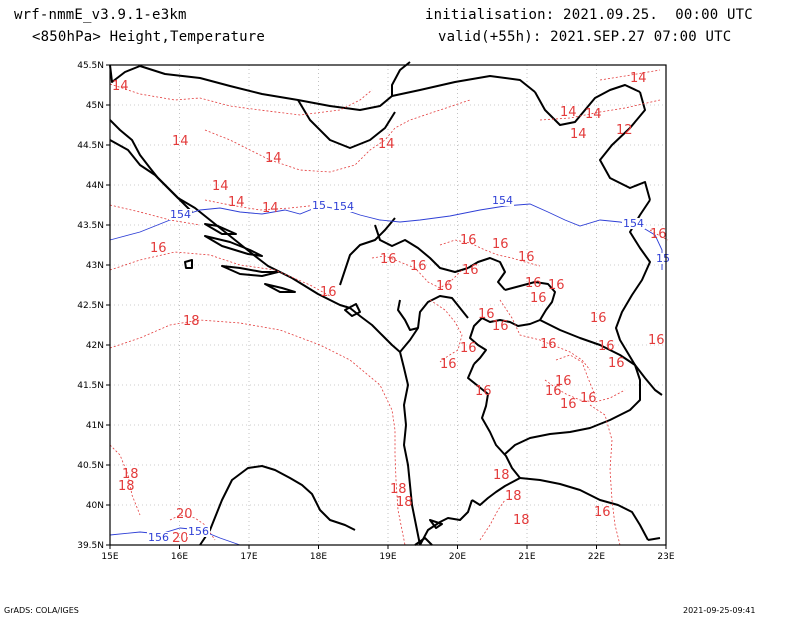 This screenshot has height=618, width=800. Describe the element at coordinates (90, 226) in the screenshot. I see `lat-tick-label: 43.5N` at that location.